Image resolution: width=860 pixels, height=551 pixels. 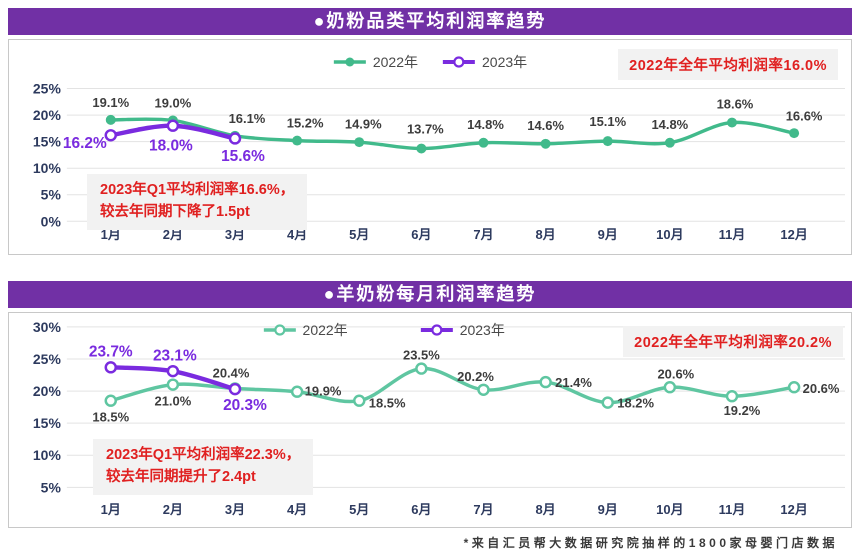 I want to click on annotation-line-1: 2023年Q1平均利润率16.6%，, so click(x=197, y=190).